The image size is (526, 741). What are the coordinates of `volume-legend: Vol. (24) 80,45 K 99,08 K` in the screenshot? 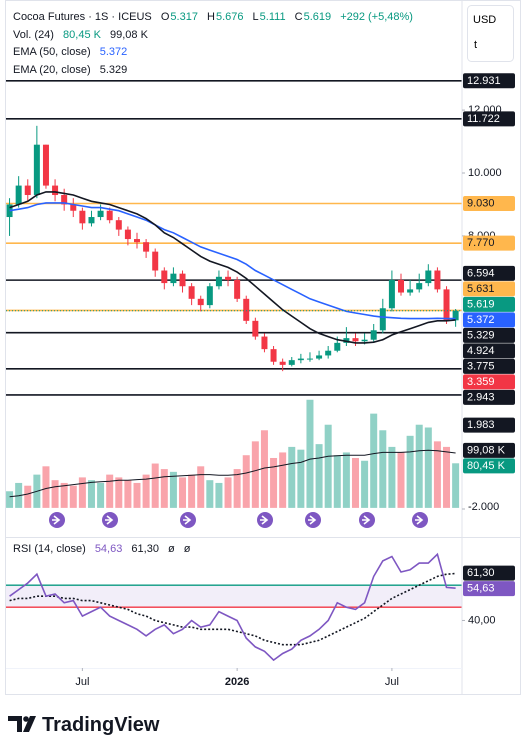 It's located at (81, 36).